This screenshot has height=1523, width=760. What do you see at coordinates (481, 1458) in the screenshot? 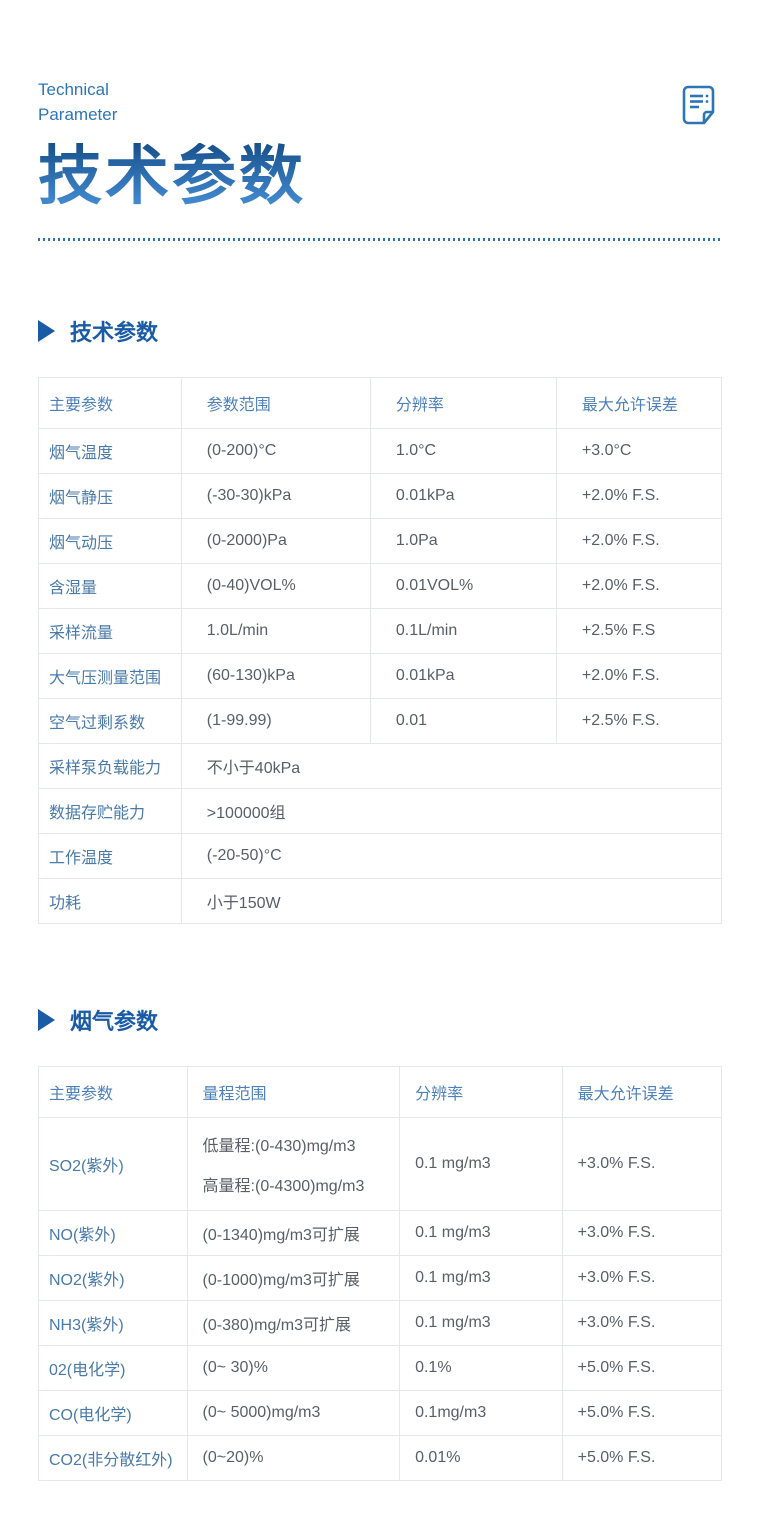
I see `param-value-cell: 0.01%` at bounding box center [481, 1458].